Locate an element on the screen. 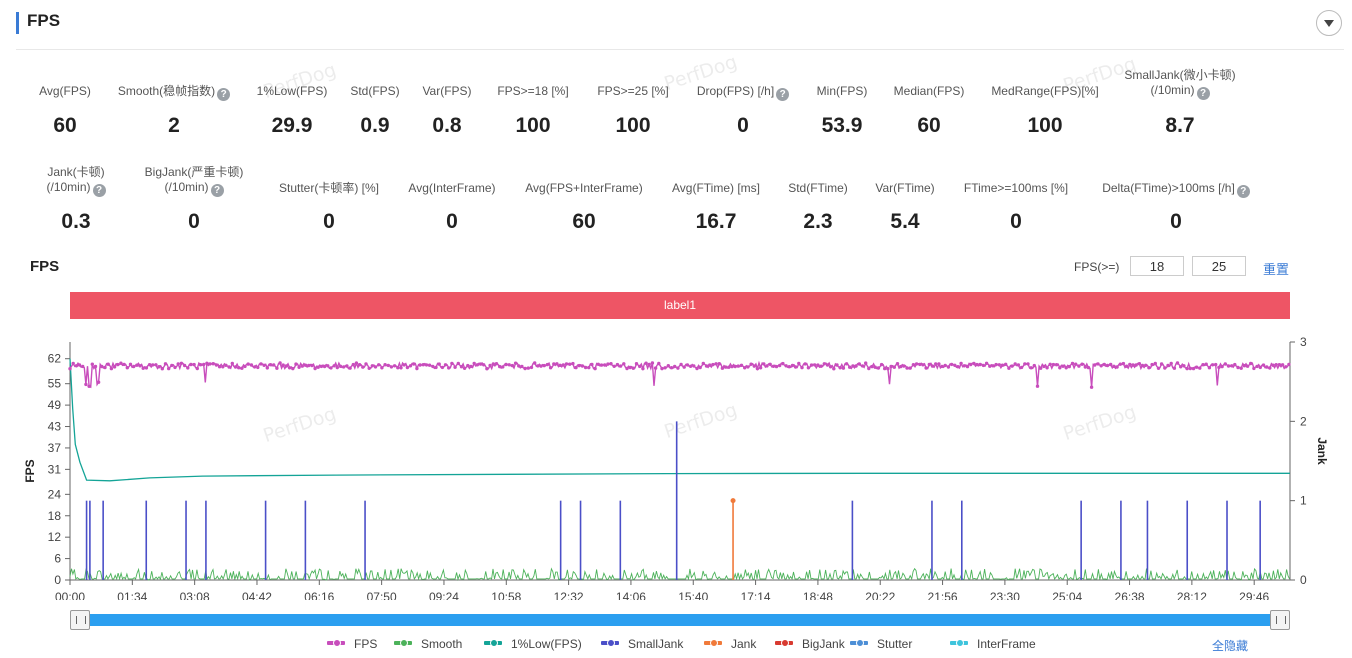 The height and width of the screenshot is (658, 1352). stat-min-fps: Min(FPS) 53.9 is located at coordinates (842, 110).